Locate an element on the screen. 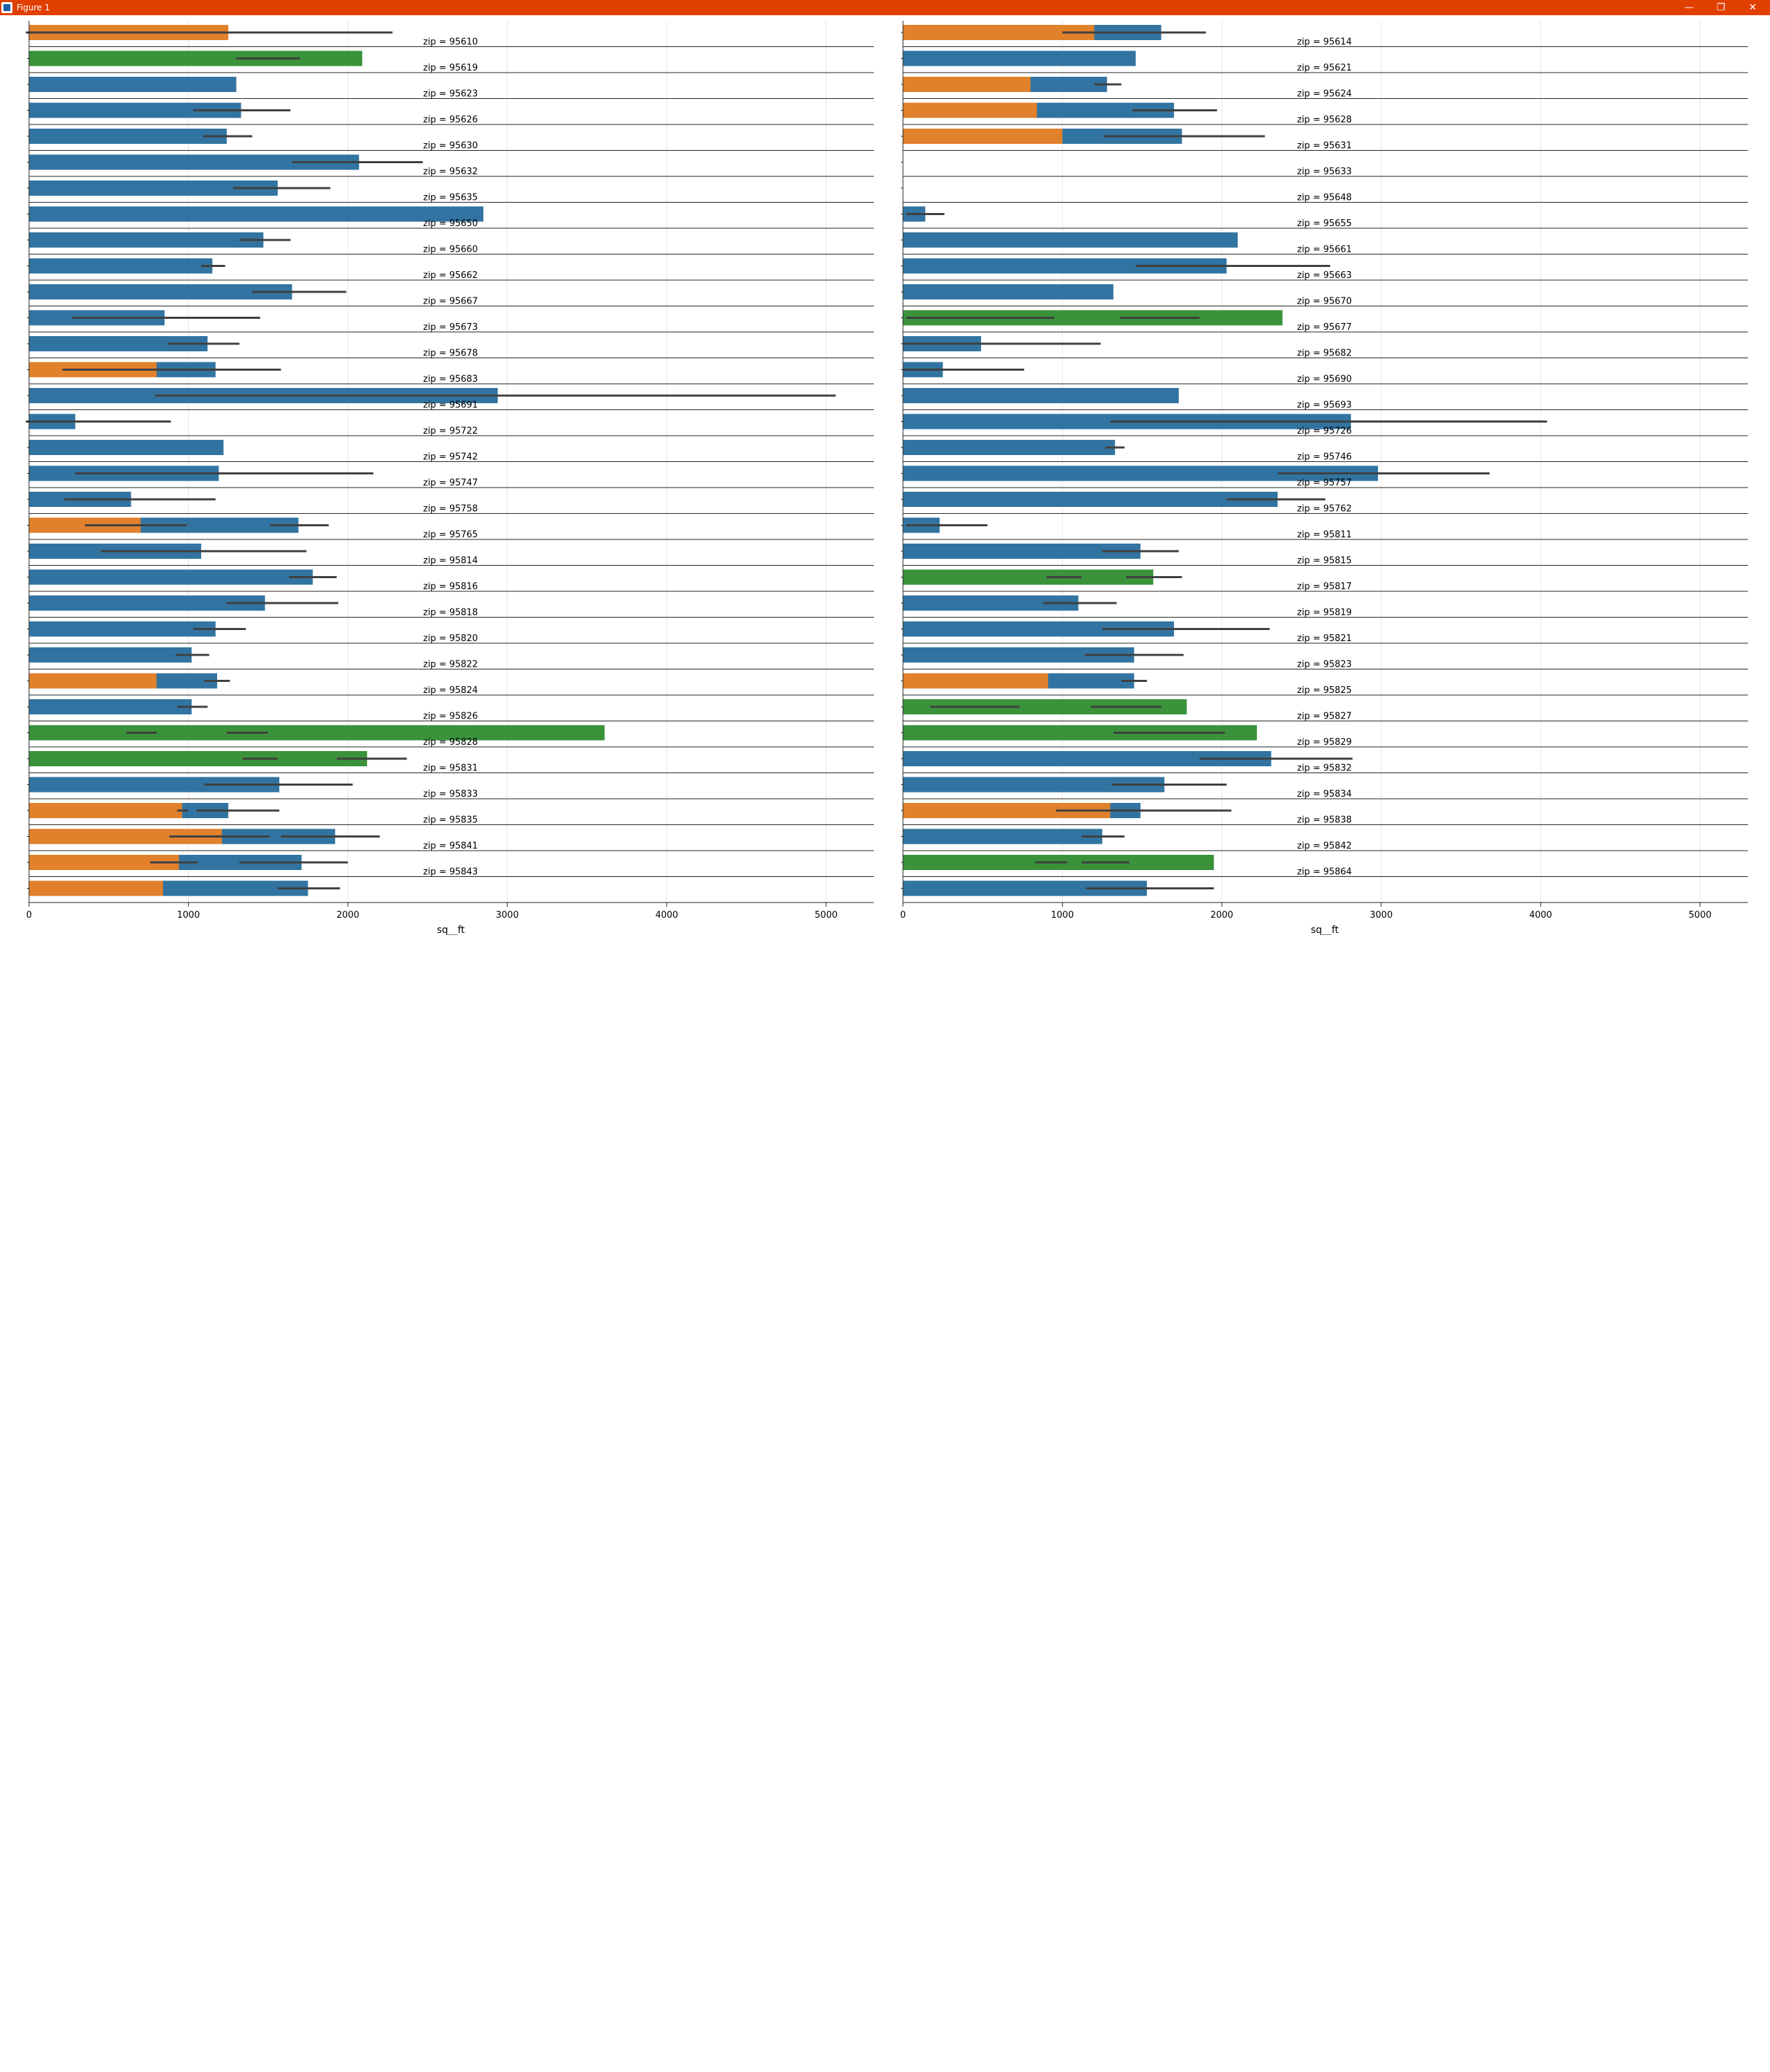  facet-title: zip = 95682 is located at coordinates (1324, 354).